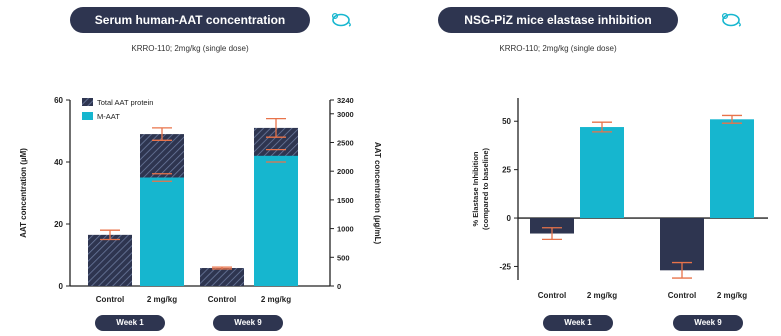 The width and height of the screenshot is (781, 336). I want to click on legend-label-maat: M-AAT, so click(108, 116).